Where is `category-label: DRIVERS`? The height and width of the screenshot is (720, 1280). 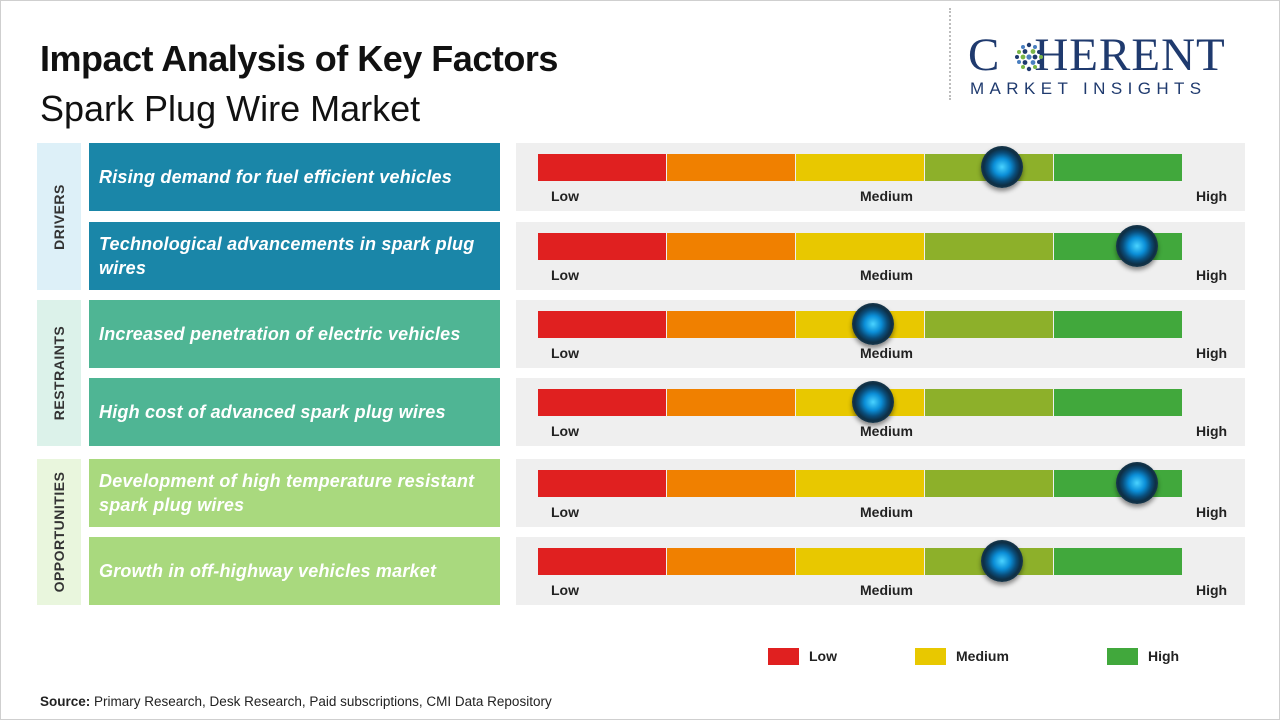 category-label: DRIVERS is located at coordinates (59, 216).